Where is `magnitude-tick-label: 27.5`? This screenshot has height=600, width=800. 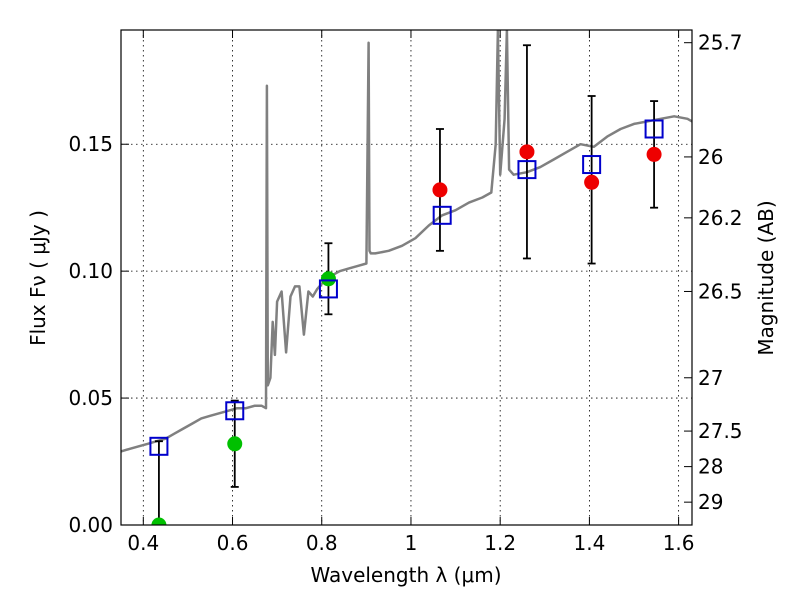
magnitude-tick-label: 27.5 is located at coordinates (720, 431).